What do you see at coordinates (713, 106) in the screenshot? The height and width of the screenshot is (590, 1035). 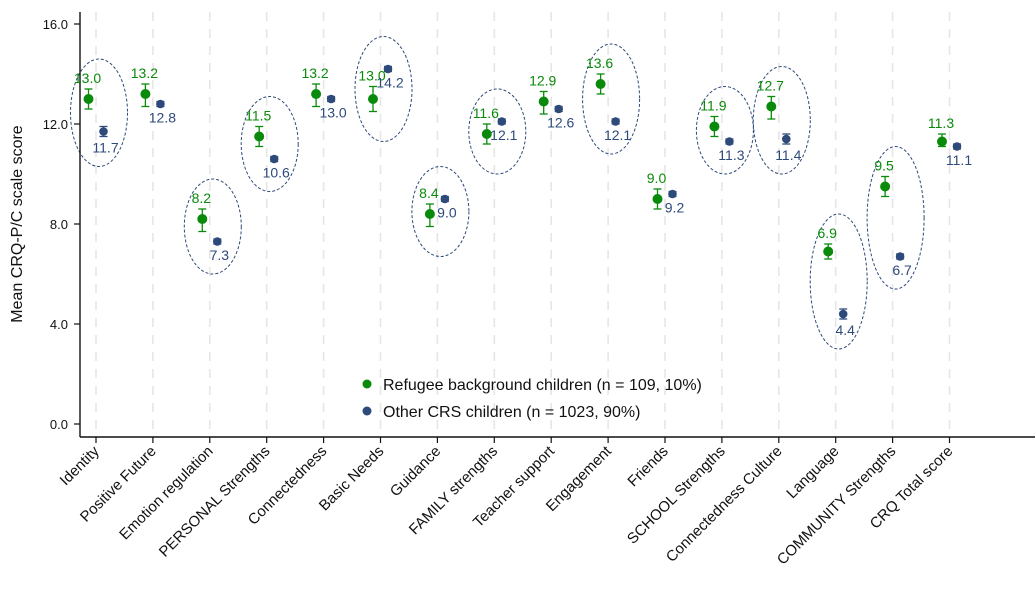 I see `data-label-refugee: 11.9` at bounding box center [713, 106].